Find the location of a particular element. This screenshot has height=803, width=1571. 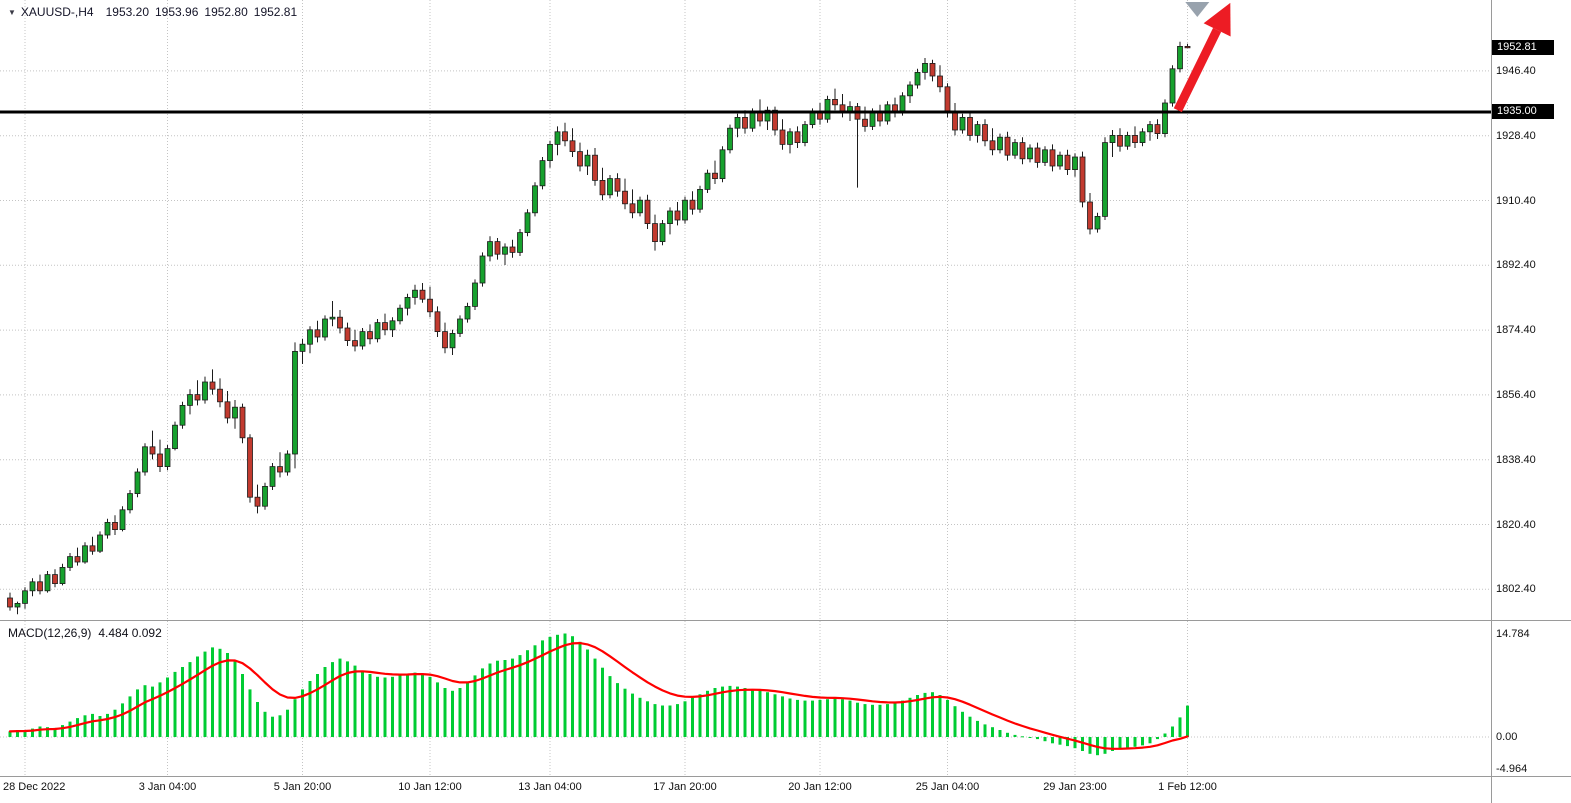

macd-signal-line is located at coordinates (598, 695).